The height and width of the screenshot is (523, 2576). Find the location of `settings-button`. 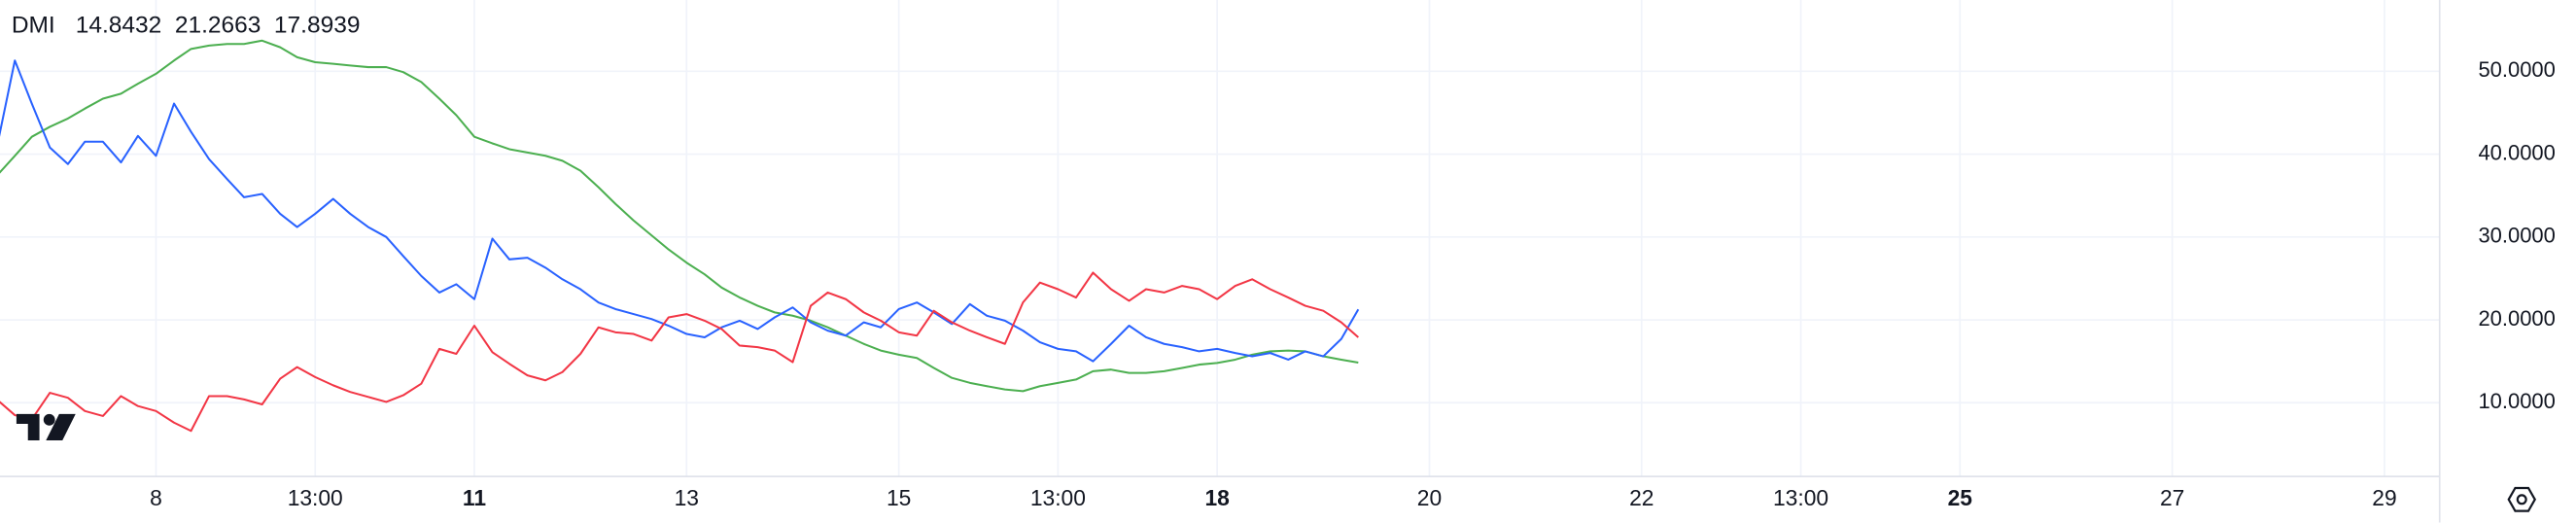

settings-button is located at coordinates (2522, 499).